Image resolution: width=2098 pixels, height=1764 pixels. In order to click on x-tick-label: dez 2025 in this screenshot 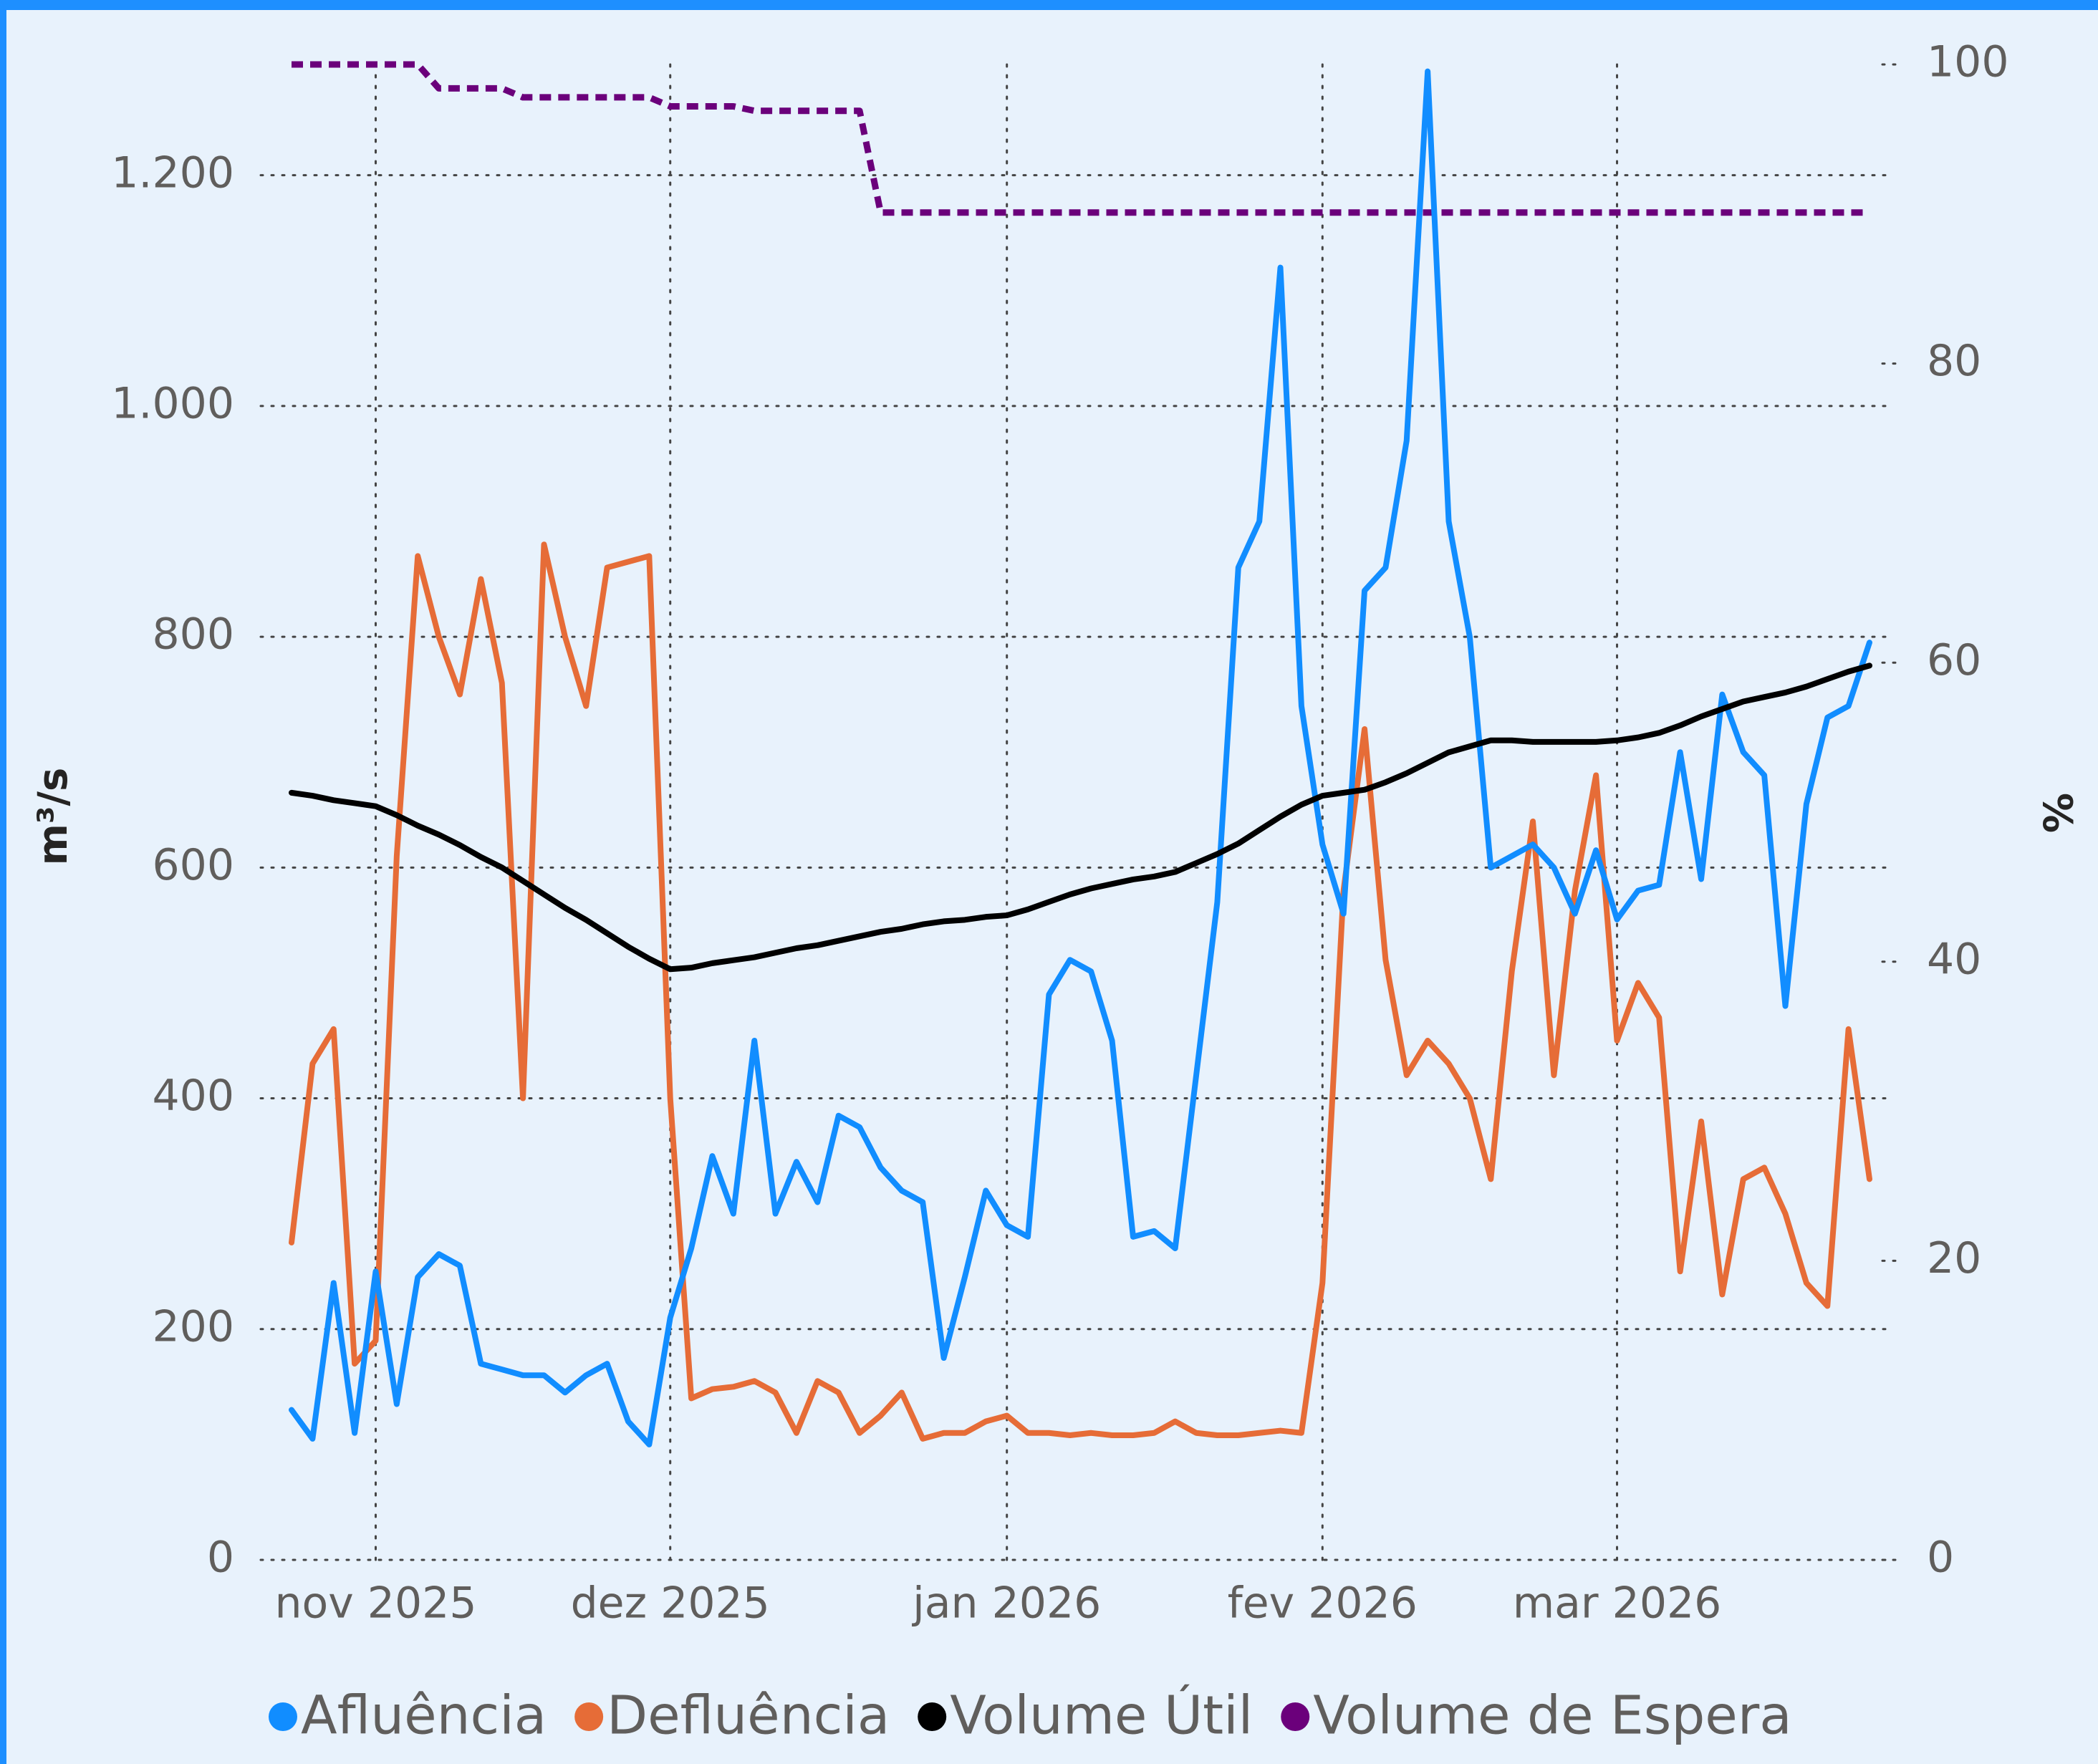, I will do `click(670, 1604)`.